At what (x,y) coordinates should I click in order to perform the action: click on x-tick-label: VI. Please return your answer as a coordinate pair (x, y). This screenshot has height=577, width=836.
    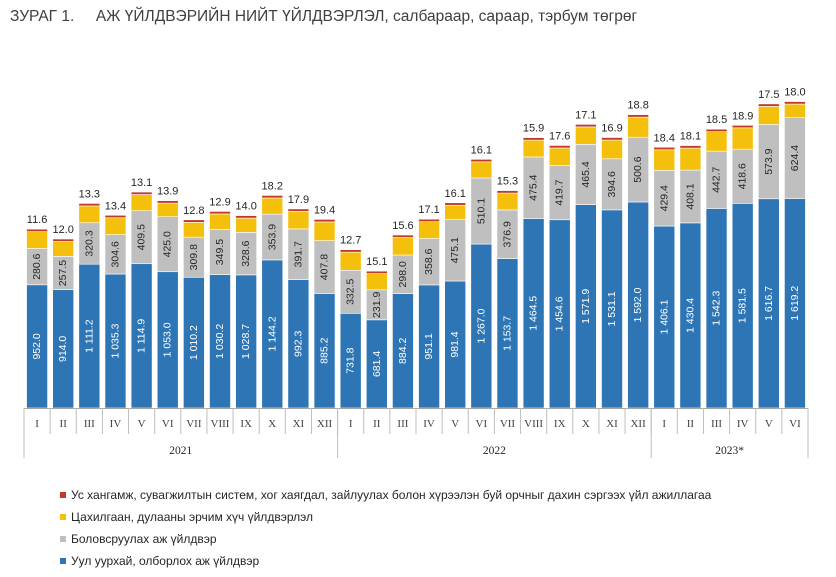
    Looking at the image, I should click on (482, 424).